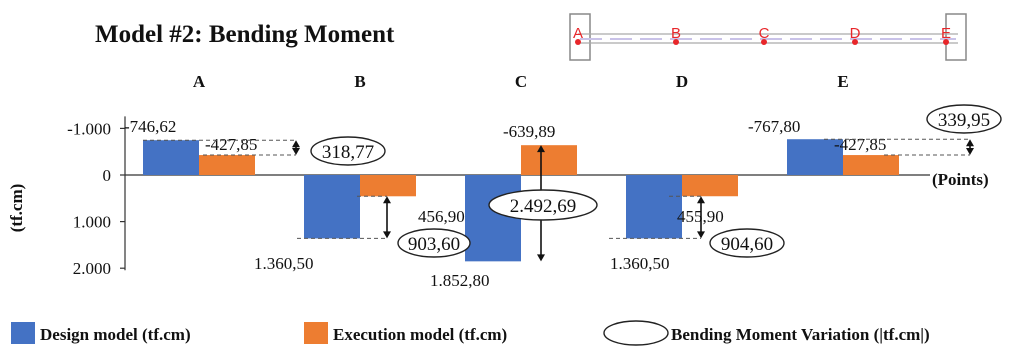  What do you see at coordinates (682, 81) in the screenshot?
I see `category-label: D` at bounding box center [682, 81].